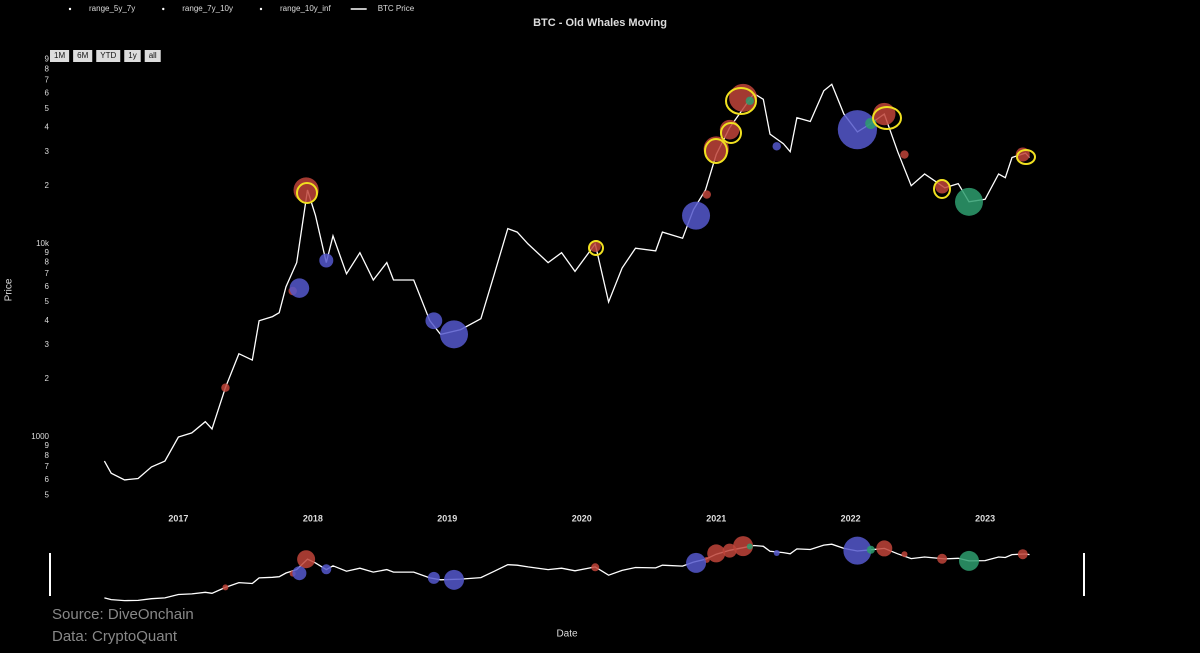 This screenshot has width=1200, height=653. What do you see at coordinates (447, 518) in the screenshot?
I see `x-tick-label: 2019` at bounding box center [447, 518].